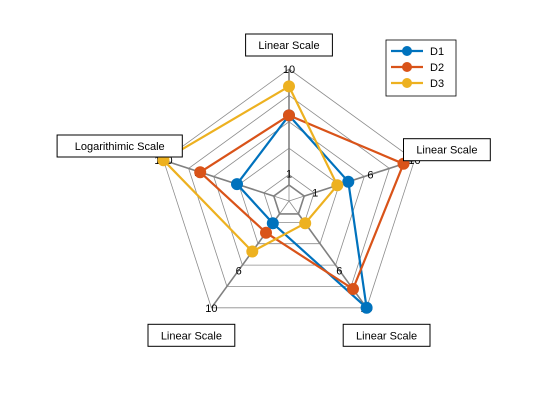 The height and width of the screenshot is (420, 560). I want to click on legend-marker-d1, so click(407, 51).